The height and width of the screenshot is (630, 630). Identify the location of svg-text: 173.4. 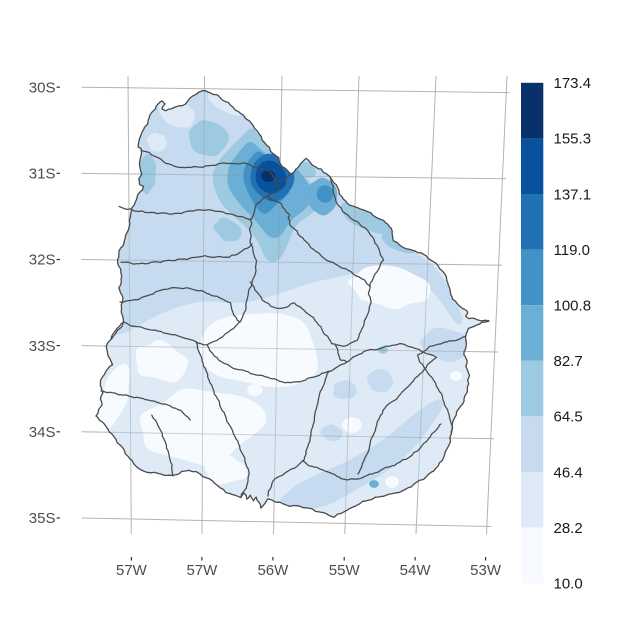
(573, 83).